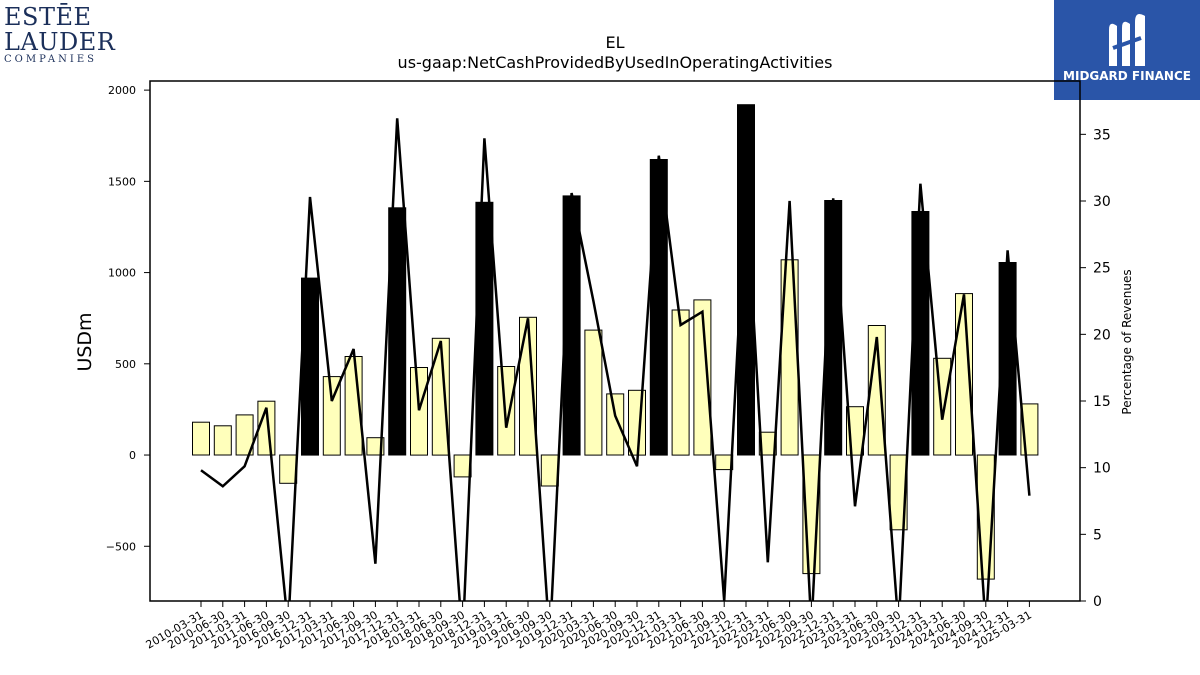 This screenshot has width=1200, height=675. What do you see at coordinates (60, 42) in the screenshot?
I see `logo-line-2: LAUDER` at bounding box center [60, 42].